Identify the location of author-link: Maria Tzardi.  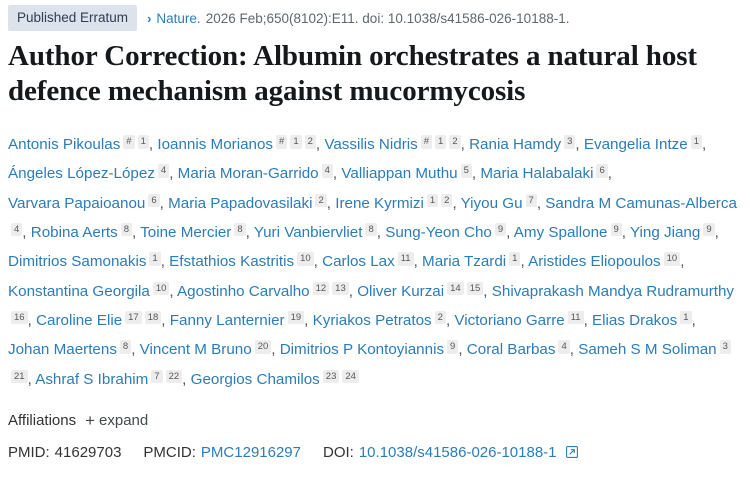
(464, 262).